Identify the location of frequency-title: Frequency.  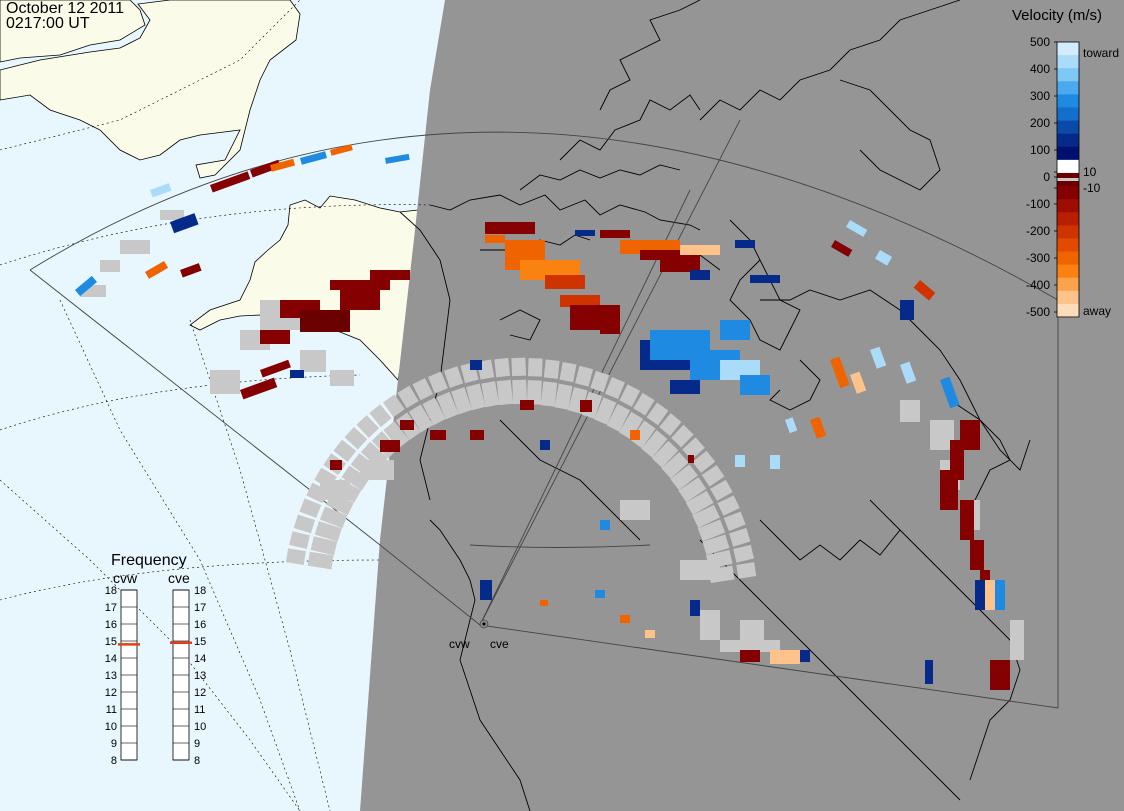
(149, 560).